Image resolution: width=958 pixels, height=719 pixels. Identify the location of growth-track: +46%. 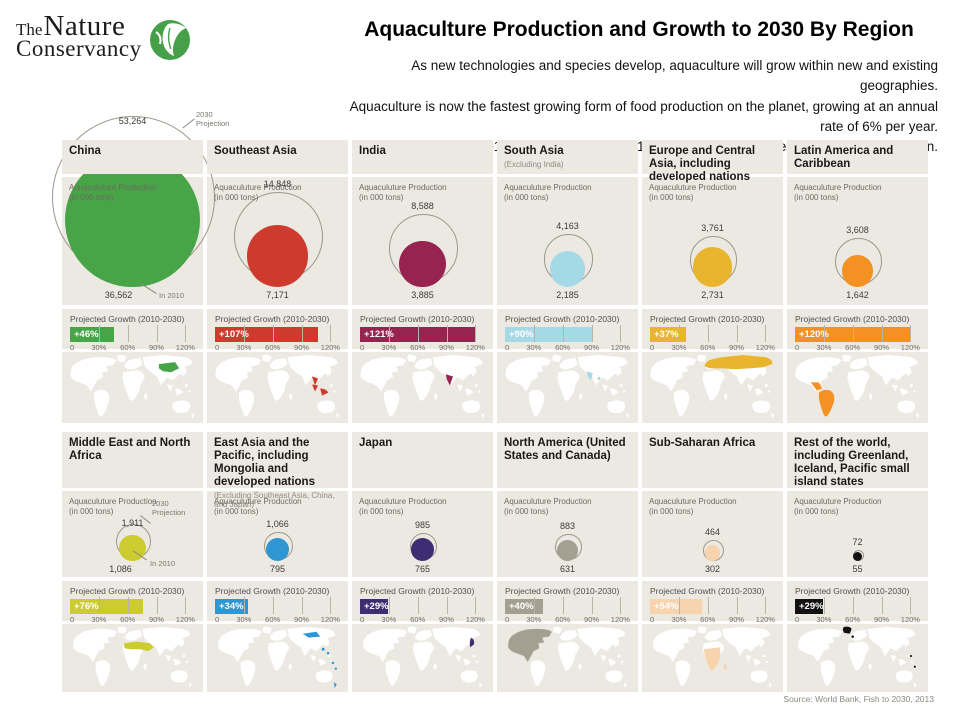
(132, 333).